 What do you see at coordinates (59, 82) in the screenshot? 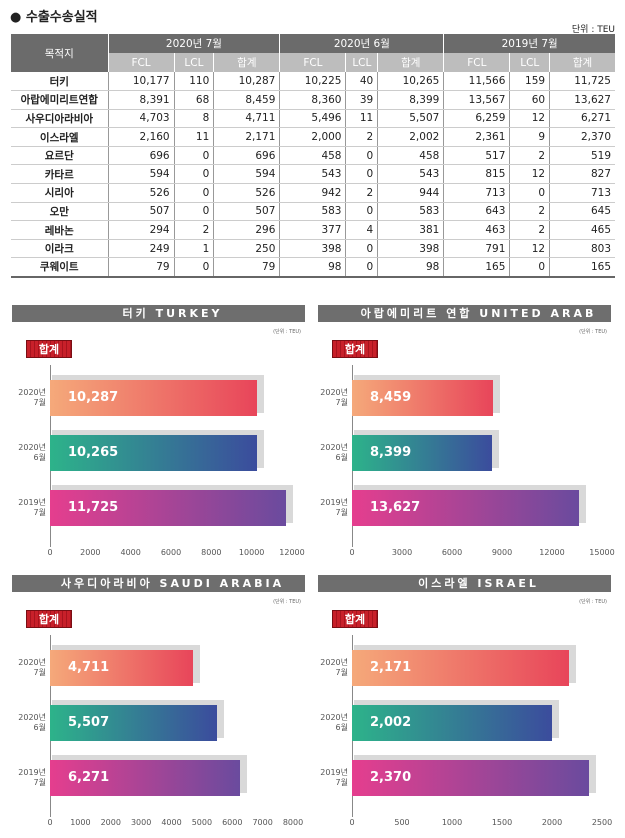
I see `dest-cell: 터키` at bounding box center [59, 82].